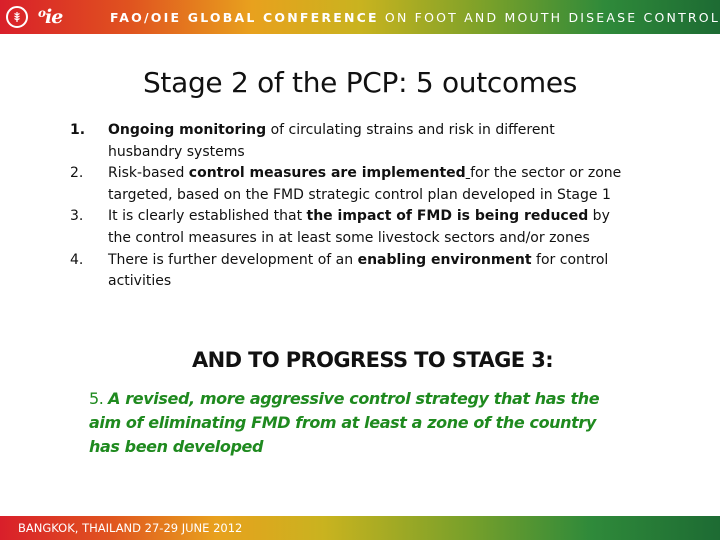 The height and width of the screenshot is (540, 720). Describe the element at coordinates (447, 216) in the screenshot. I see `outcome-text-part: the impact of FMD is being reduced` at that location.